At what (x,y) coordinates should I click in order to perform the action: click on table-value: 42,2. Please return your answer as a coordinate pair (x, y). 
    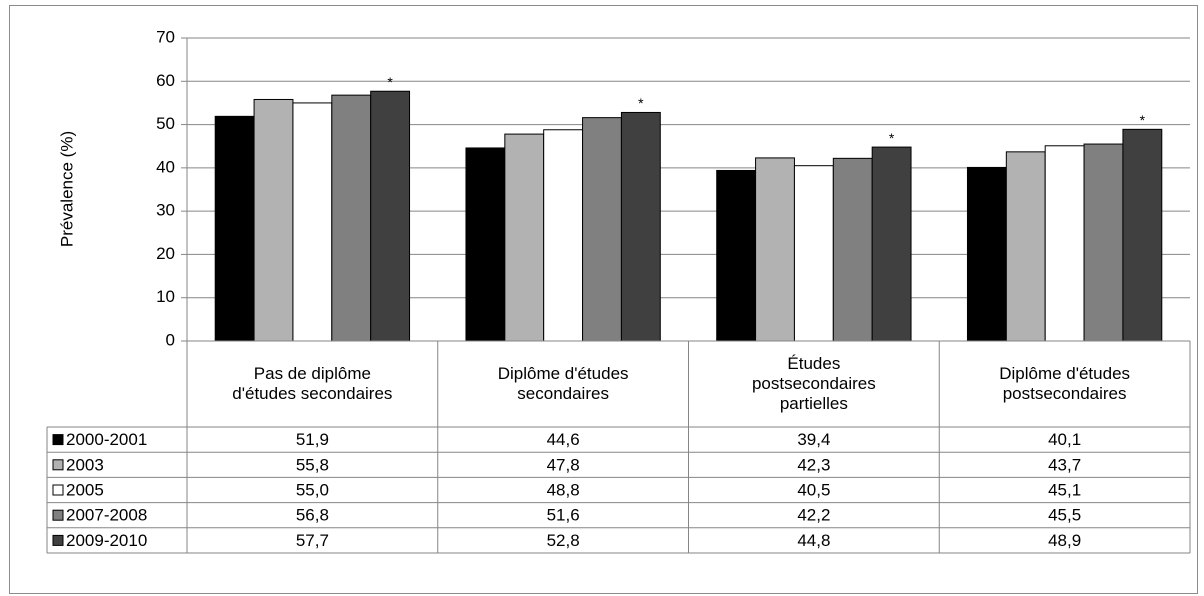
    Looking at the image, I should click on (813, 515).